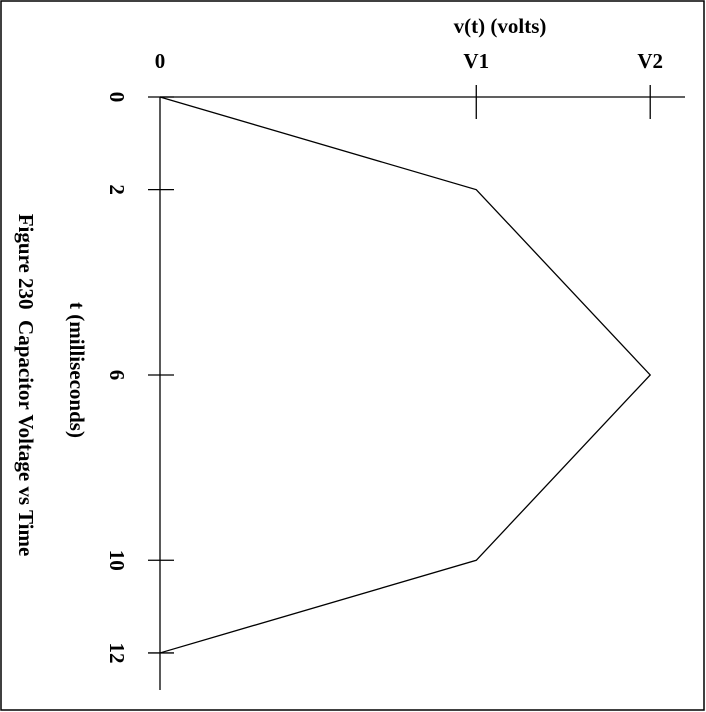 This screenshot has height=712, width=706. Describe the element at coordinates (77, 370) in the screenshot. I see `x-axis-label: t (milliseconds)` at that location.